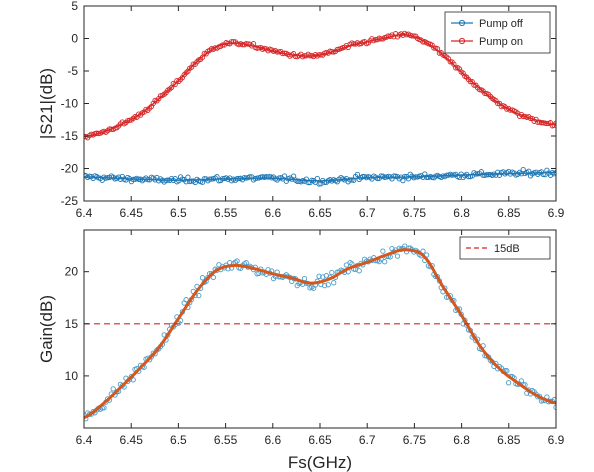 This screenshot has width=594, height=472. I want to click on y-tick-label: 0, so click(74, 39).